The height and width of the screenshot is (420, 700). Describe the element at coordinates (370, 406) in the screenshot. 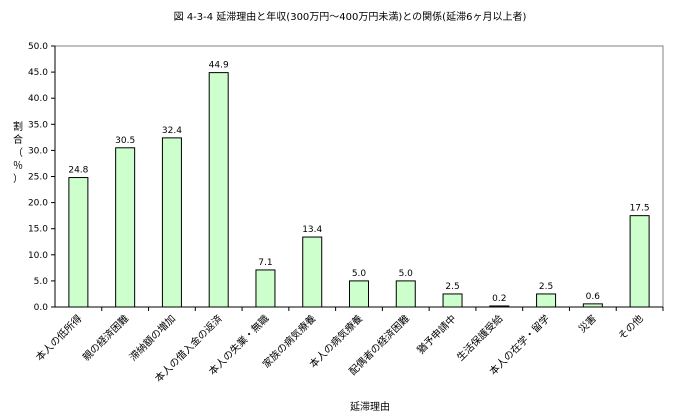

I see `x-axis-label: 延滞理由` at that location.